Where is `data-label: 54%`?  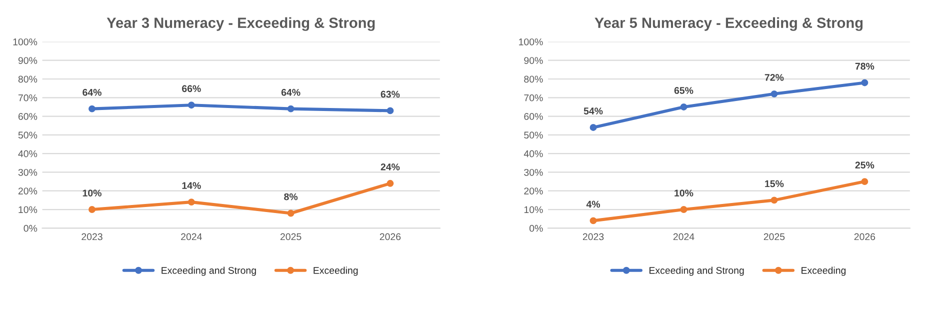
data-label: 54% is located at coordinates (593, 111).